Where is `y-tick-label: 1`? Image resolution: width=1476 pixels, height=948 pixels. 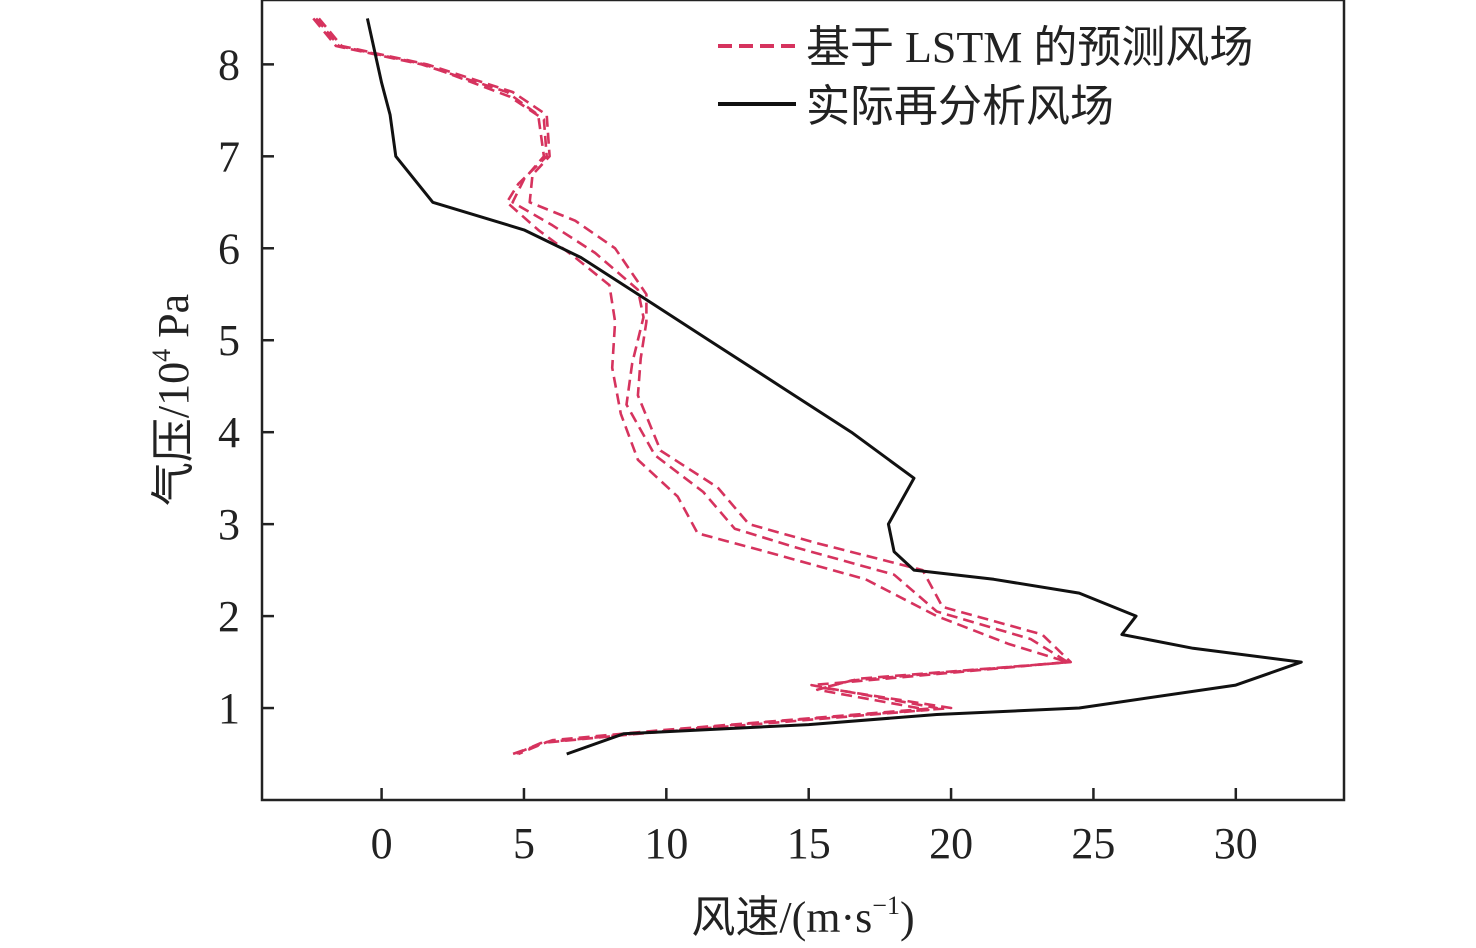
y-tick-label: 1 is located at coordinates (229, 708).